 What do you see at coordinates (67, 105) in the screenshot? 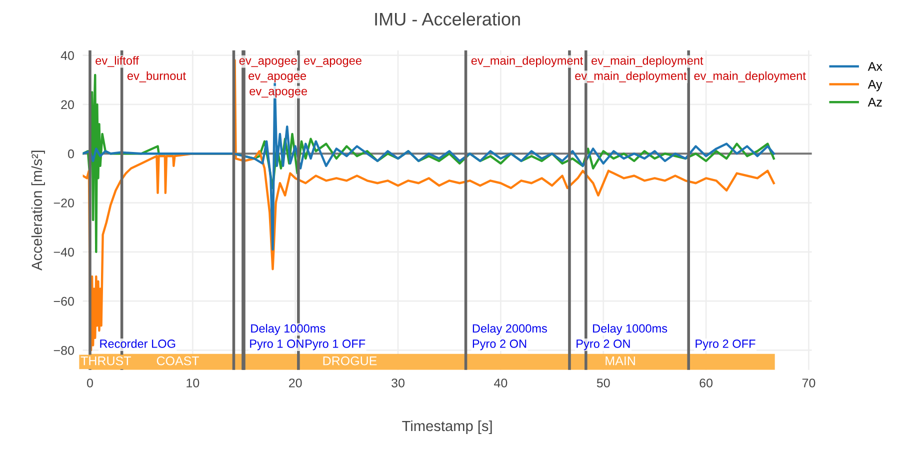
I see `y-tick-label: 20` at bounding box center [67, 105].